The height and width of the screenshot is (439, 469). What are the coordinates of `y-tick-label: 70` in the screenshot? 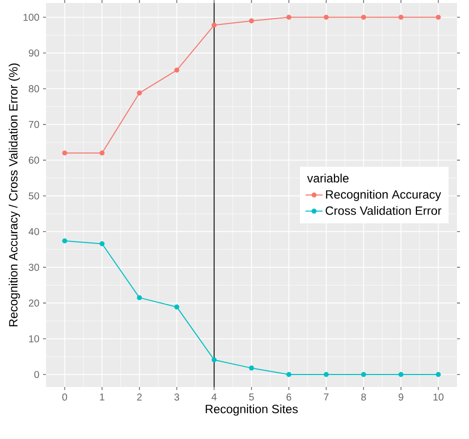 It's located at (34, 124).